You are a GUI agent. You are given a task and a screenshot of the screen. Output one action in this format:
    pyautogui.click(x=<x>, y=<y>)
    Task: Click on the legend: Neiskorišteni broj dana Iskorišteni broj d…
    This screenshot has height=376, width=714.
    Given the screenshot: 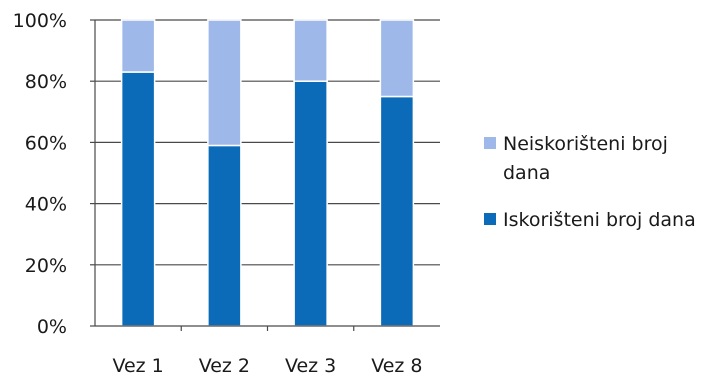 What is the action you would take?
    pyautogui.click(x=590, y=182)
    